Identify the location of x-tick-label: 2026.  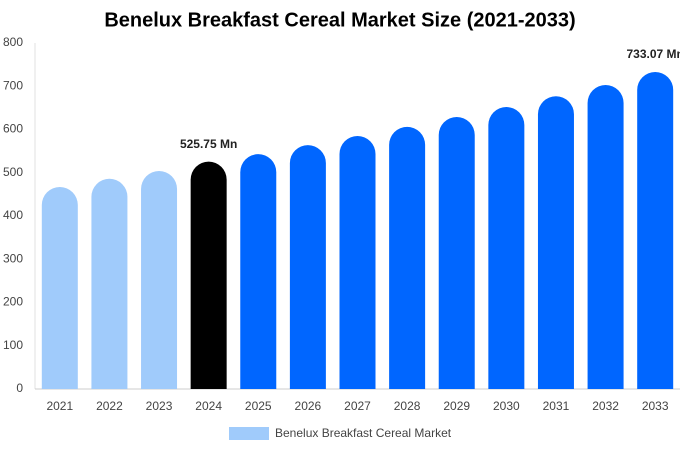
(308, 406).